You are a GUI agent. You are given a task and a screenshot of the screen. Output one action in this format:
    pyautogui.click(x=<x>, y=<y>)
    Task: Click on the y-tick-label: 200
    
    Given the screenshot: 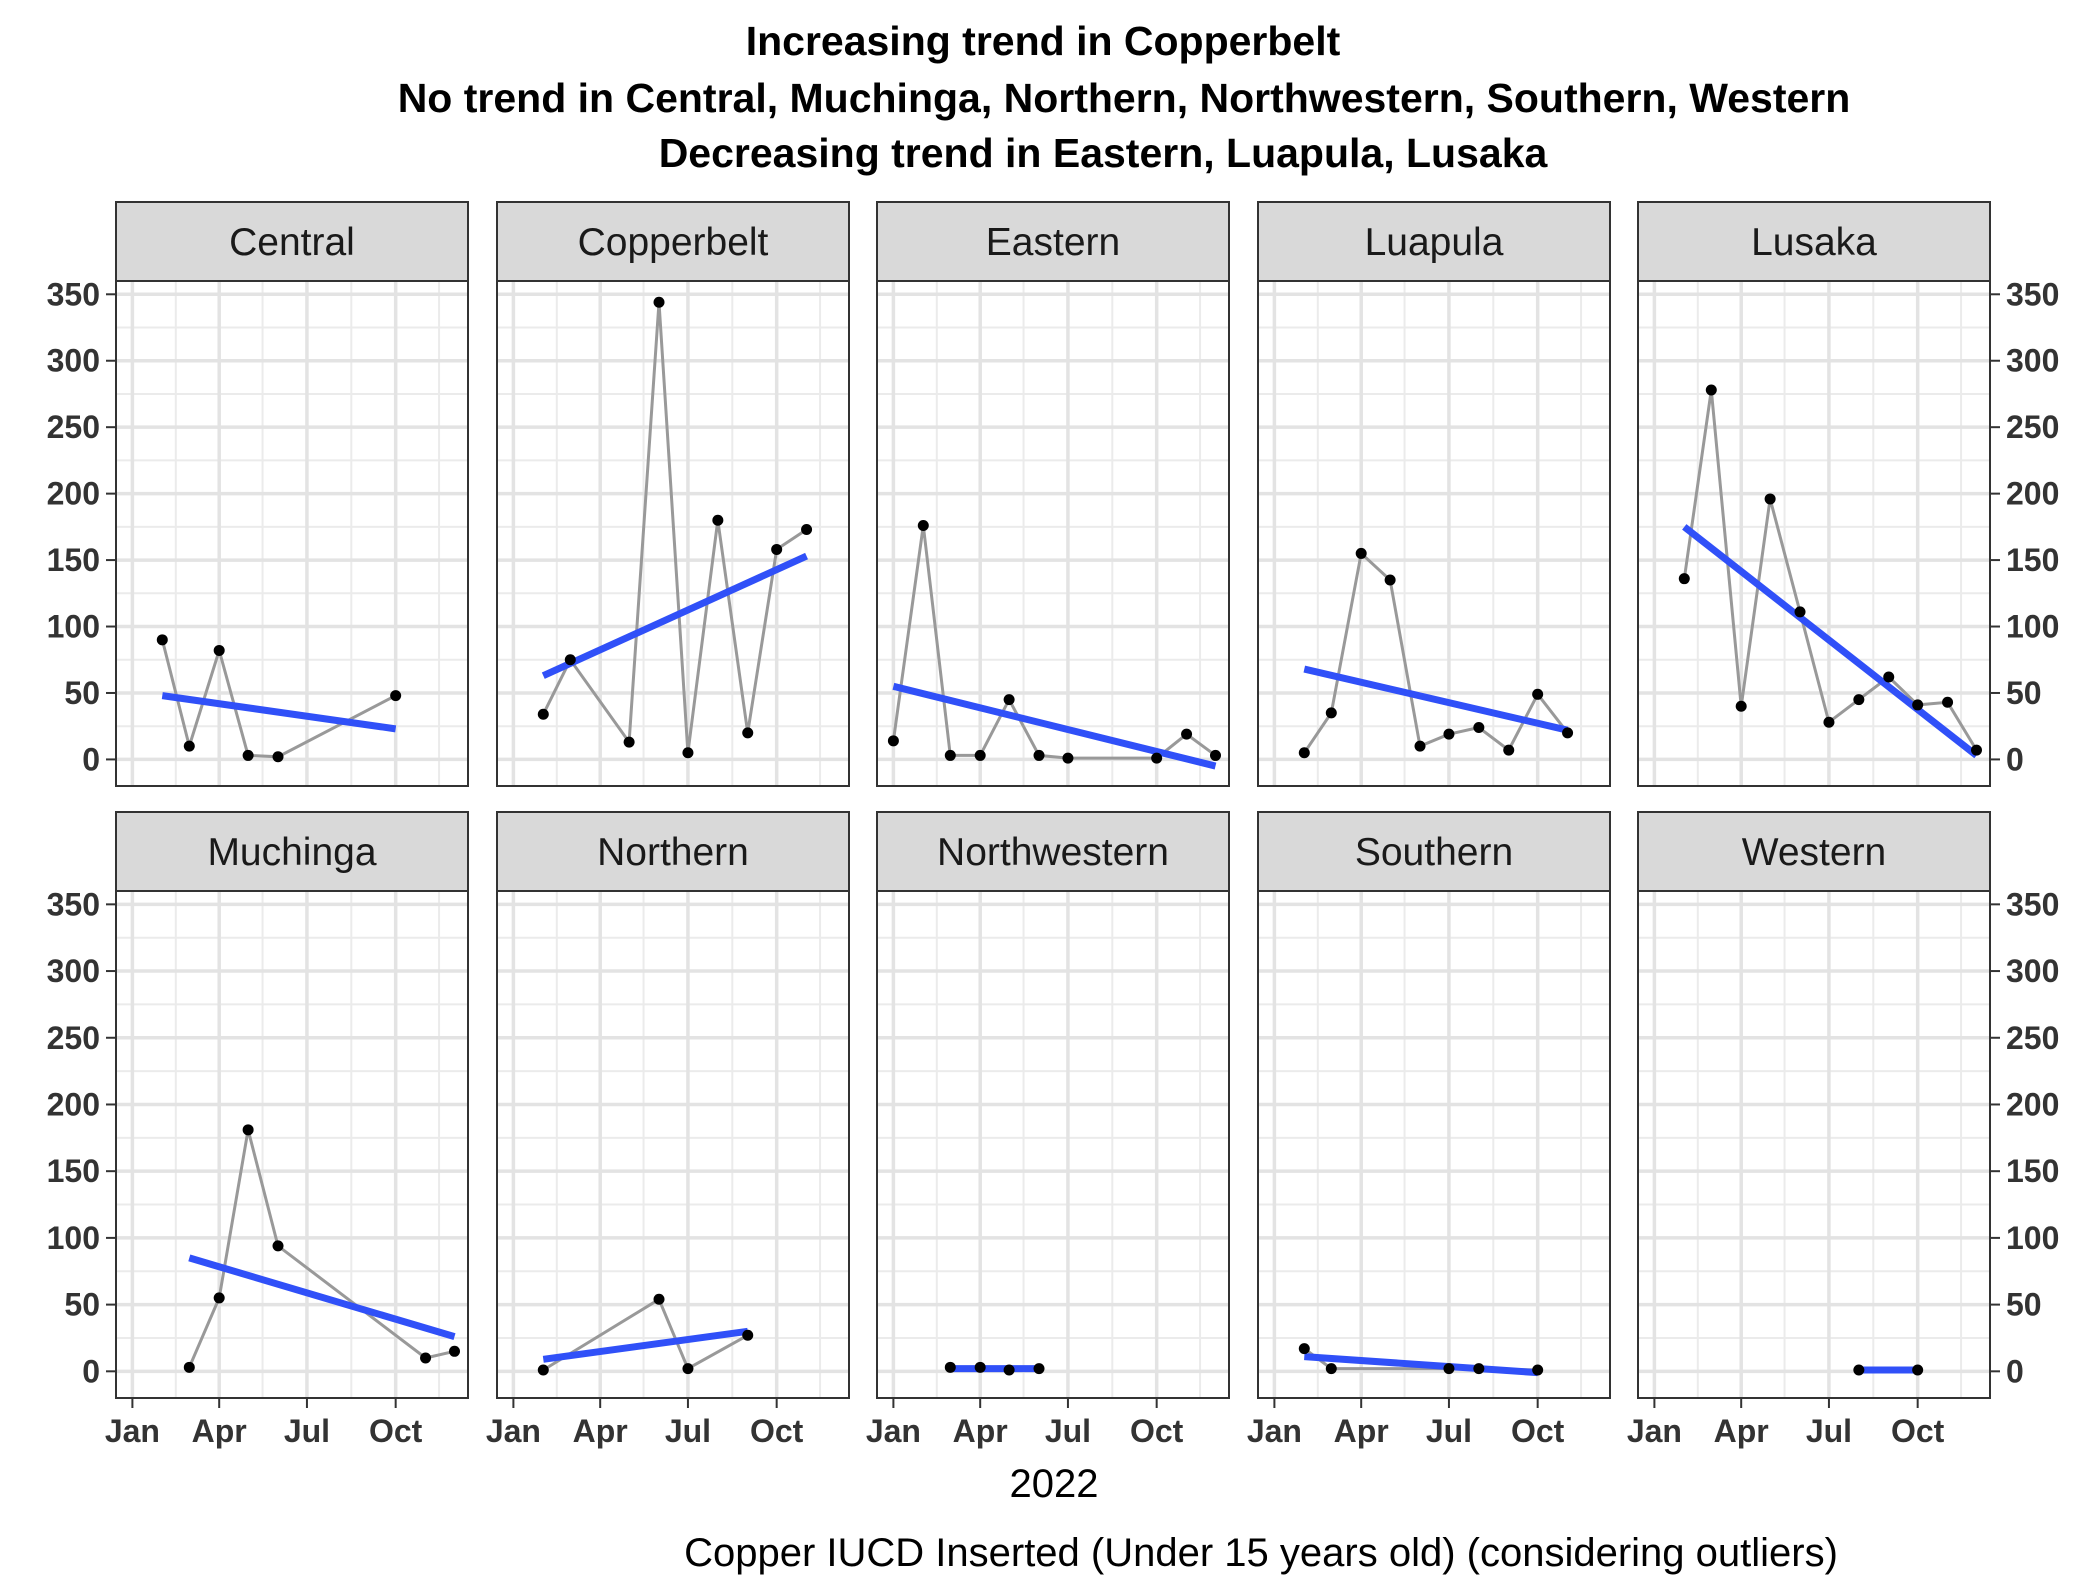 What is the action you would take?
    pyautogui.click(x=73, y=494)
    